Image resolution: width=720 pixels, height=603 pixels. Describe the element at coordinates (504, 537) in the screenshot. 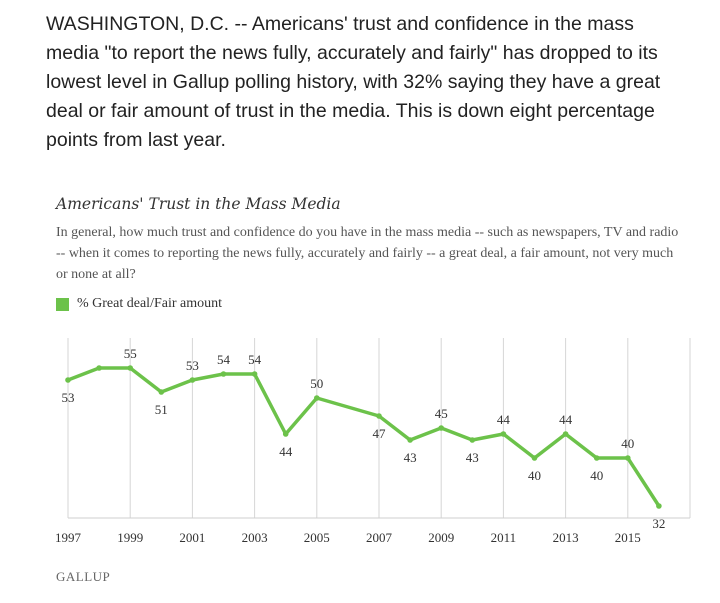

I see `x-tick-label: 2011` at that location.